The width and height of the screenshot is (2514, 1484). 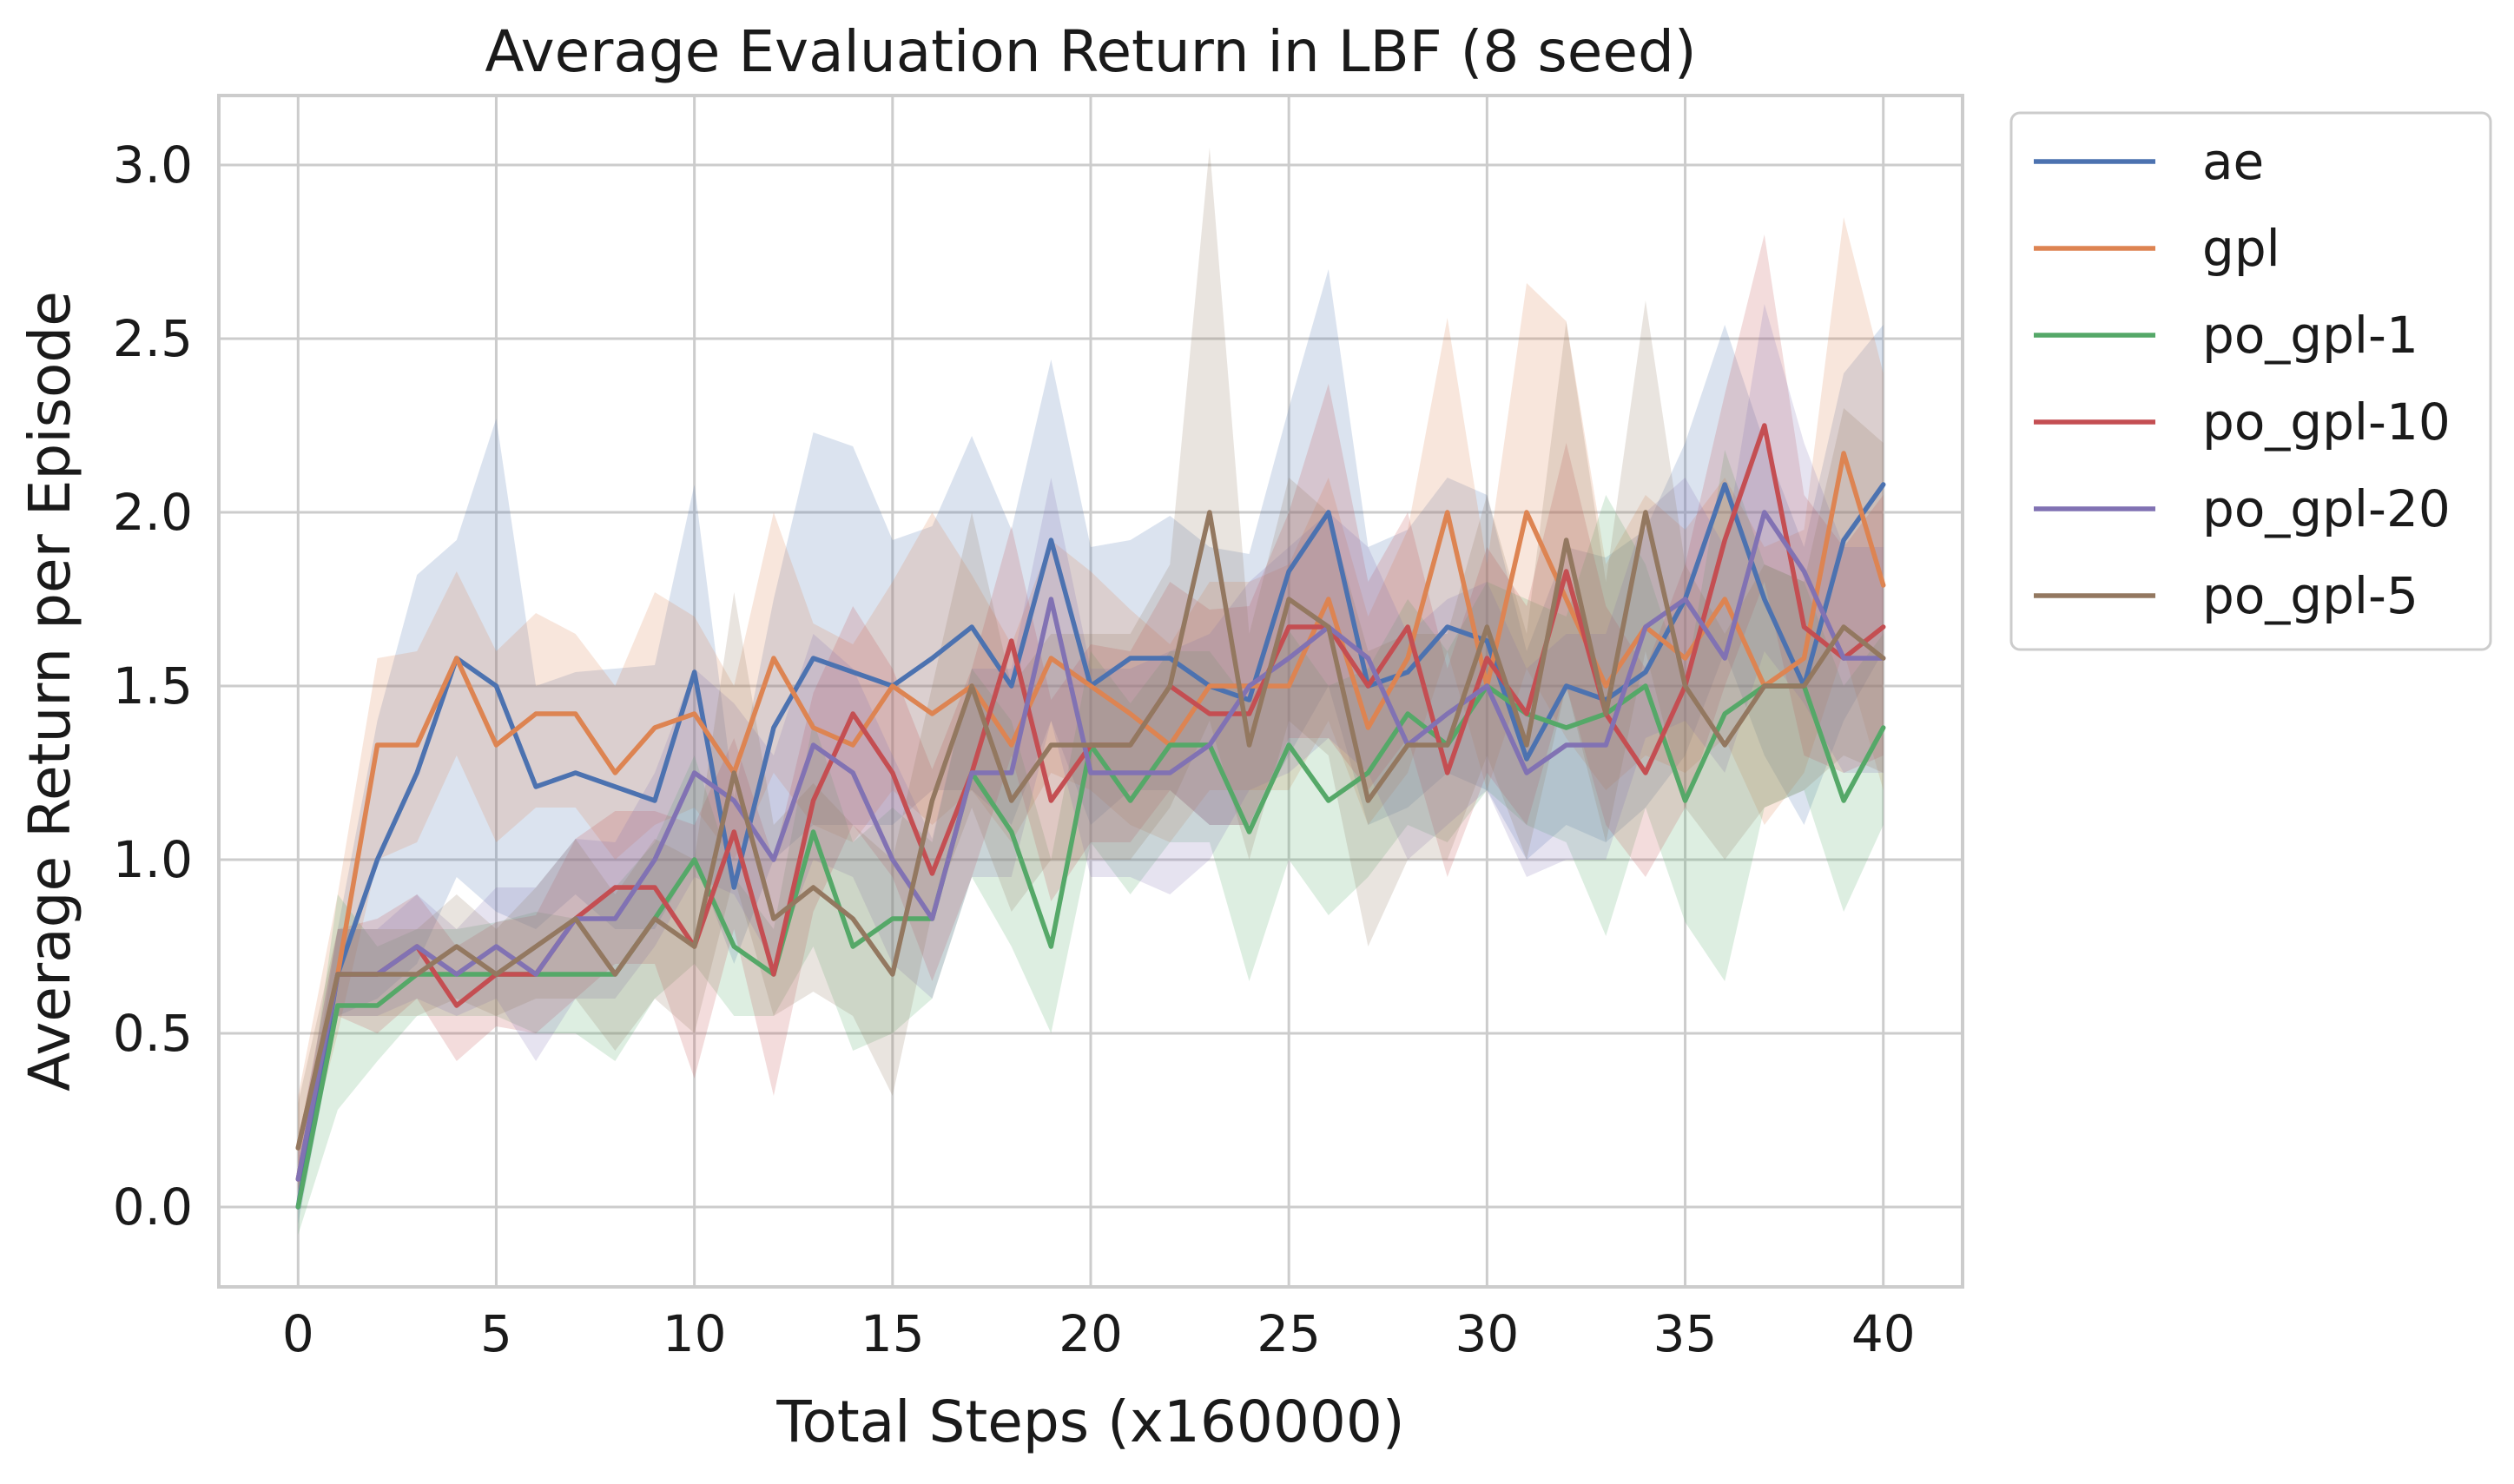 What do you see at coordinates (2310, 595) in the screenshot?
I see `legend-label-po_gpl-5: po_gpl-5` at bounding box center [2310, 595].